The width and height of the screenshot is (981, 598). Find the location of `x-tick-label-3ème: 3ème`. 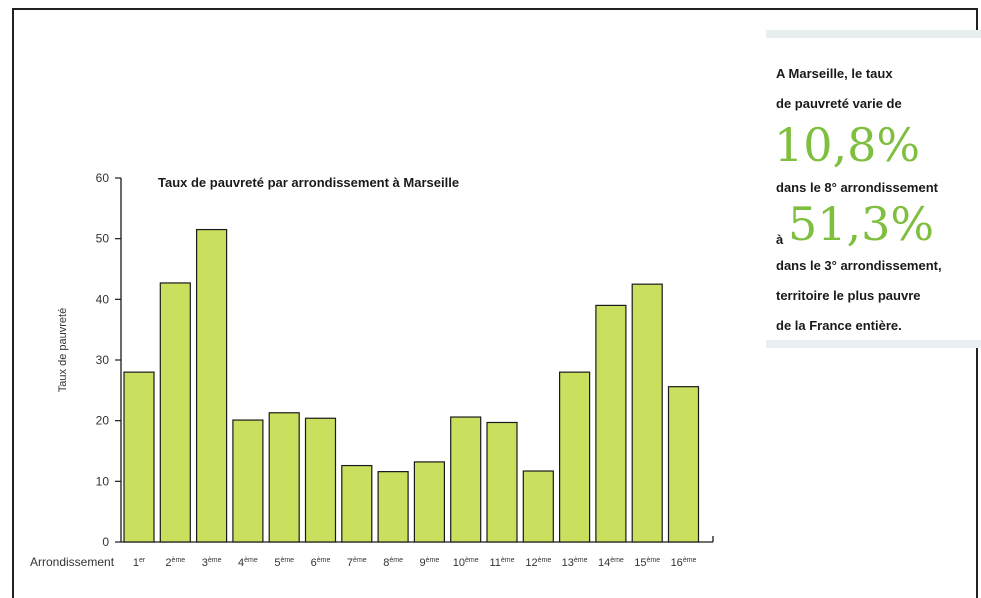

x-tick-label-3ème: 3ème is located at coordinates (212, 563).